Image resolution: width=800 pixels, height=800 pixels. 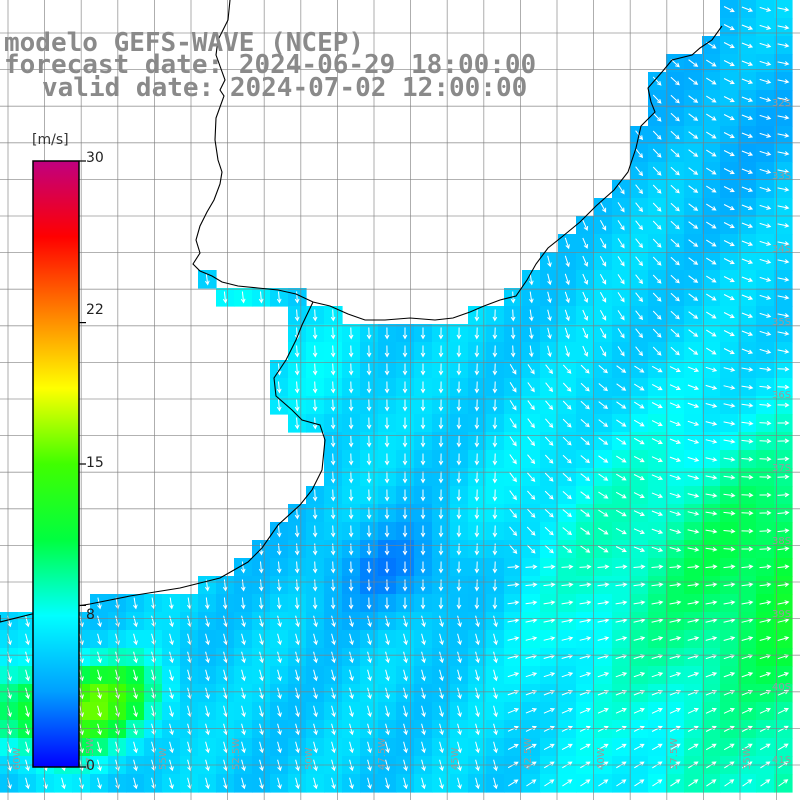 I want to click on lon-label: 57.5W, so click(x=90, y=754).